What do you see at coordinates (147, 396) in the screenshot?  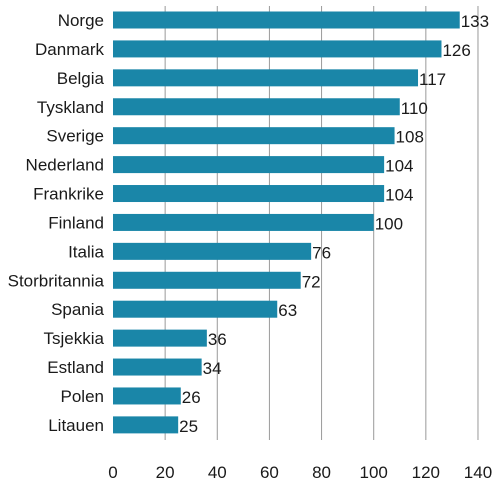 I see `bar-polen` at bounding box center [147, 396].